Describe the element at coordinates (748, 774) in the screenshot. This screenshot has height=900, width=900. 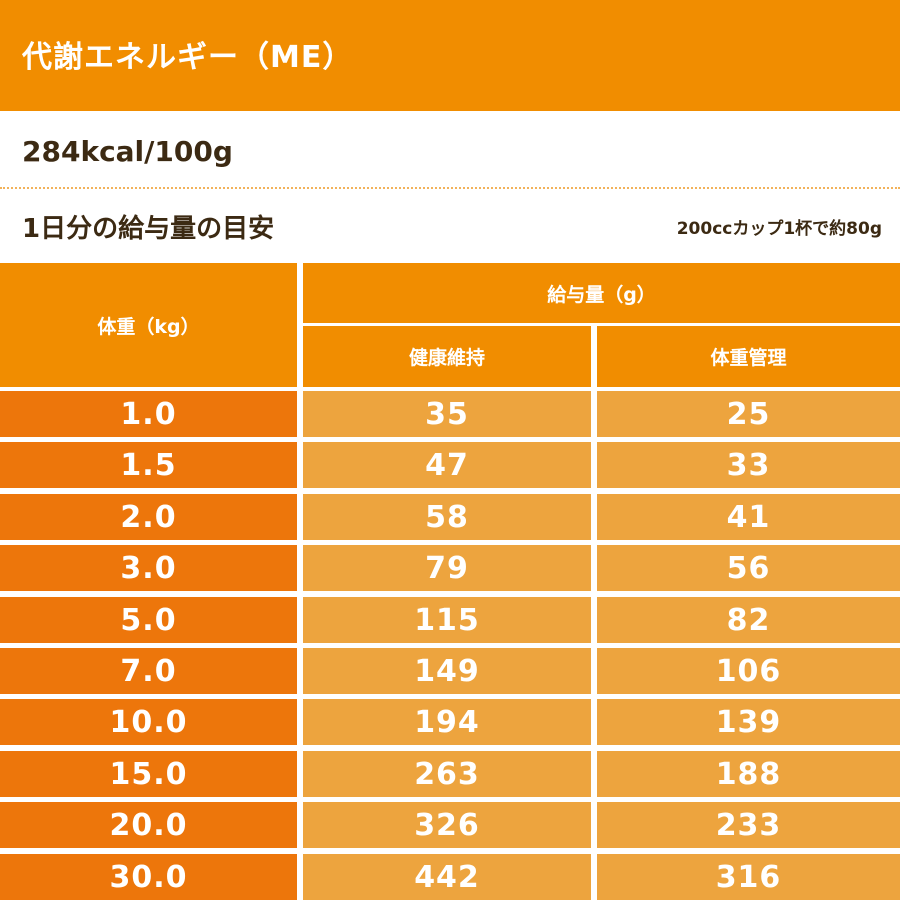
I see `management-cell: 188` at that location.